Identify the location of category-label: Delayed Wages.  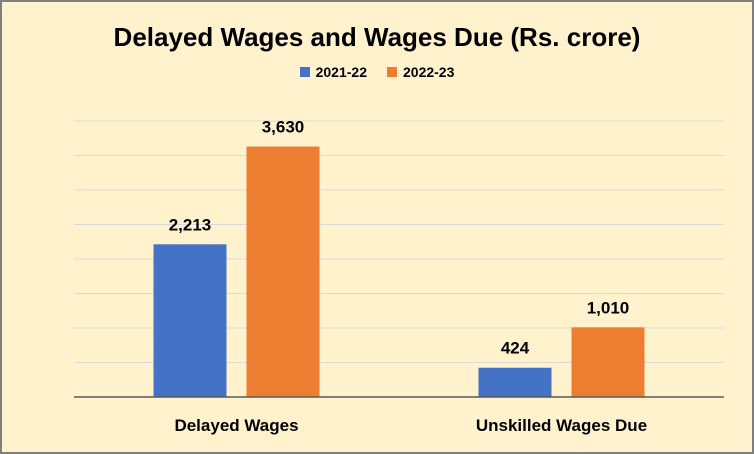
(236, 425).